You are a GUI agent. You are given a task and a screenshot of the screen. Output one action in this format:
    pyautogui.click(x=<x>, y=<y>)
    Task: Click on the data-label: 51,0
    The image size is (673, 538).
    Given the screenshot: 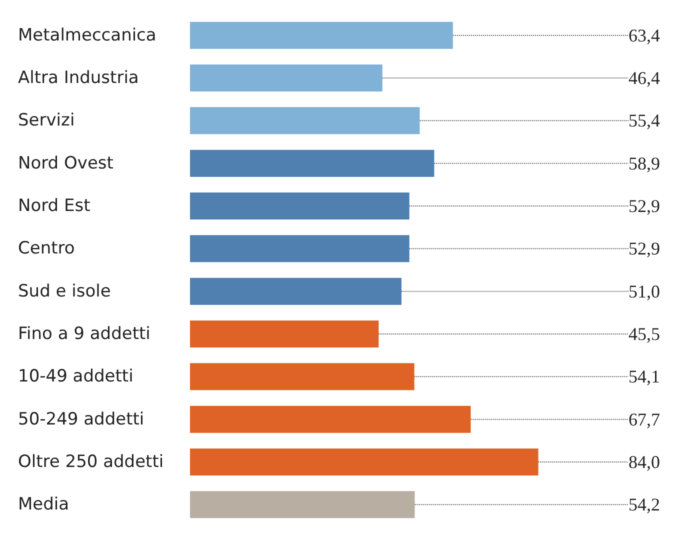 What is the action you would take?
    pyautogui.click(x=644, y=291)
    